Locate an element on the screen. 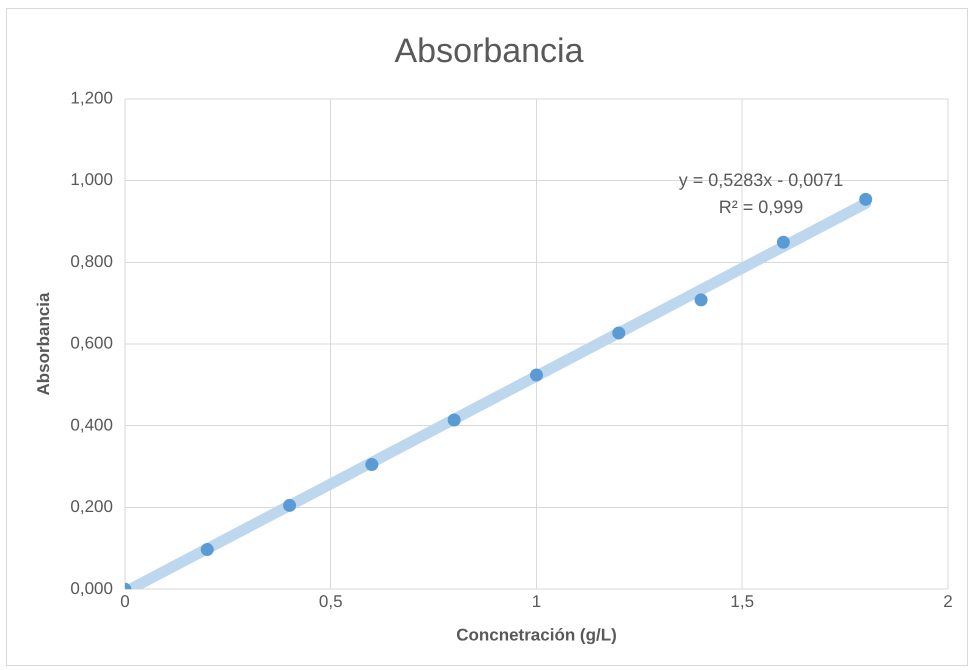 The width and height of the screenshot is (972, 670). y-tick-label: 0,000 is located at coordinates (91, 588).